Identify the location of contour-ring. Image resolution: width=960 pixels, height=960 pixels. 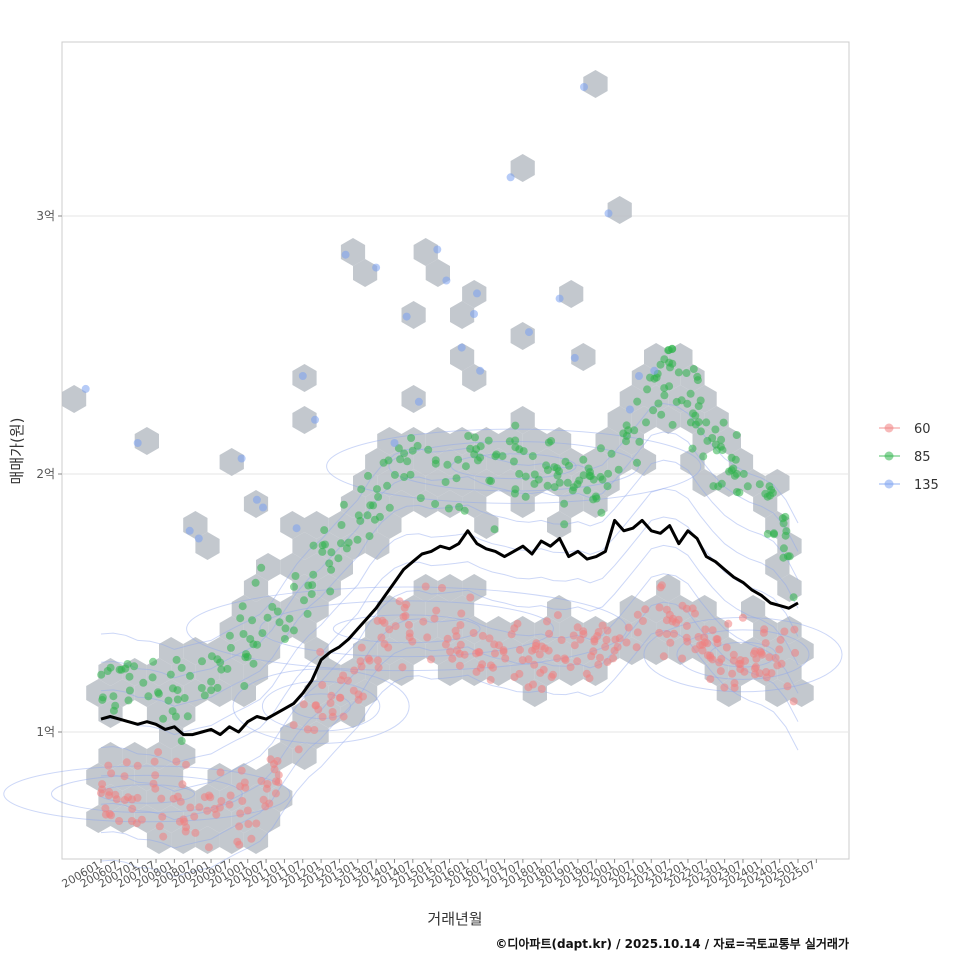
(147, 794).